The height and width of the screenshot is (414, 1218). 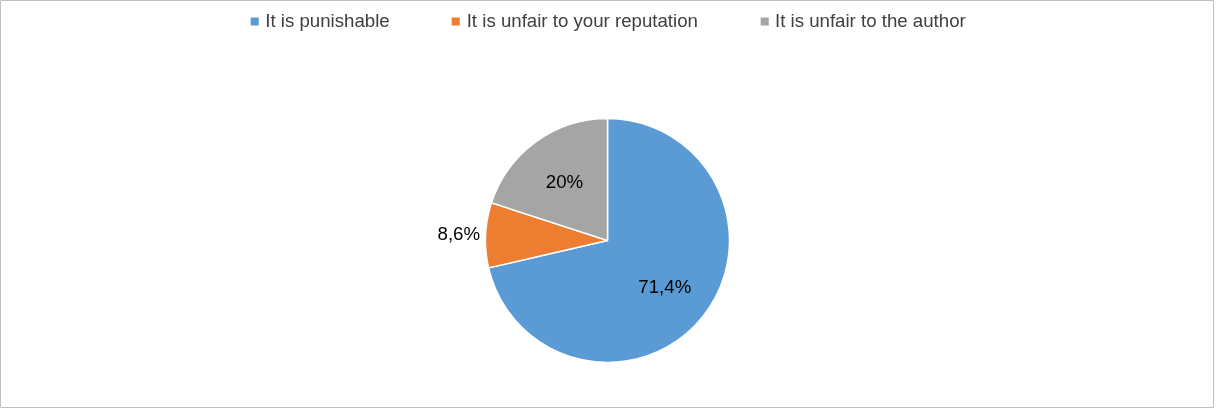 What do you see at coordinates (327, 21) in the screenshot?
I see `legend-label: It is punishable` at bounding box center [327, 21].